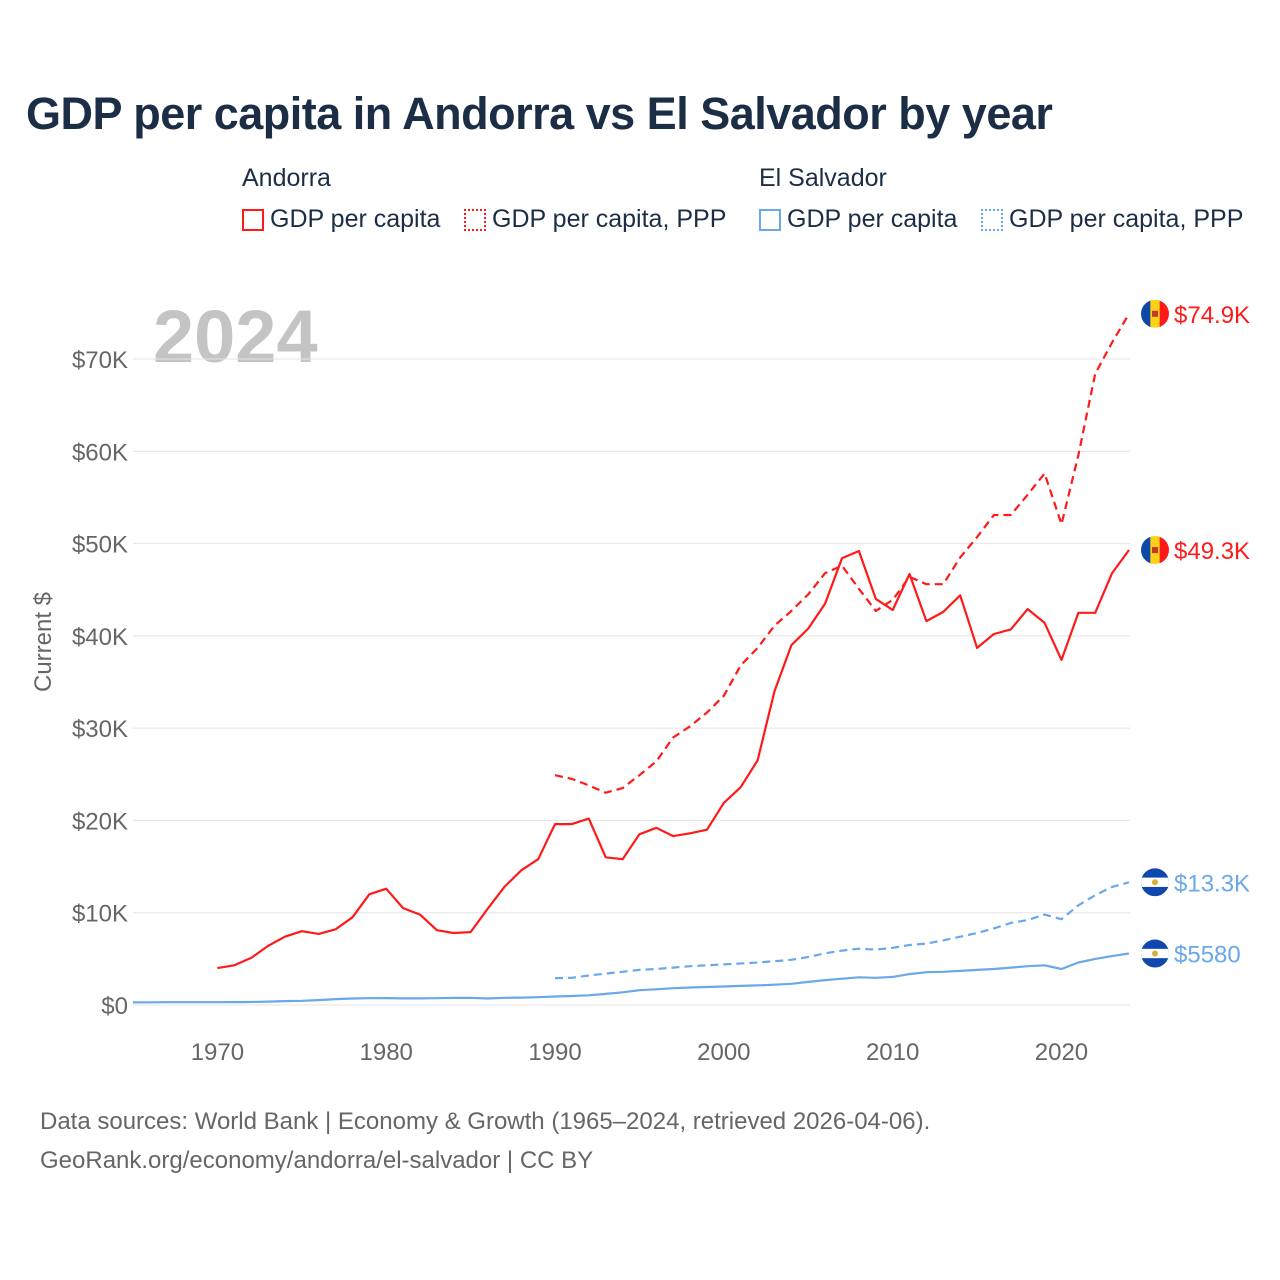 Image resolution: width=1280 pixels, height=1280 pixels. I want to click on end-value-label: $13.3K, so click(1212, 883).